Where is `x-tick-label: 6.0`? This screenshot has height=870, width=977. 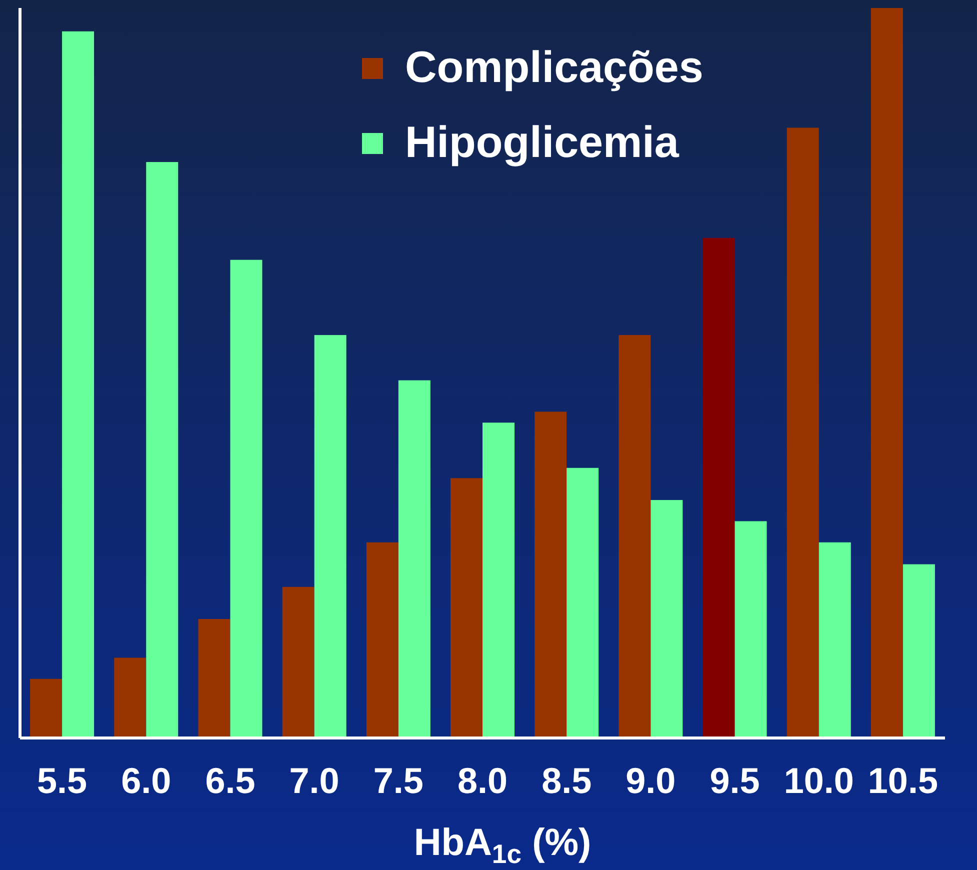 x-tick-label: 6.0 is located at coordinates (146, 780).